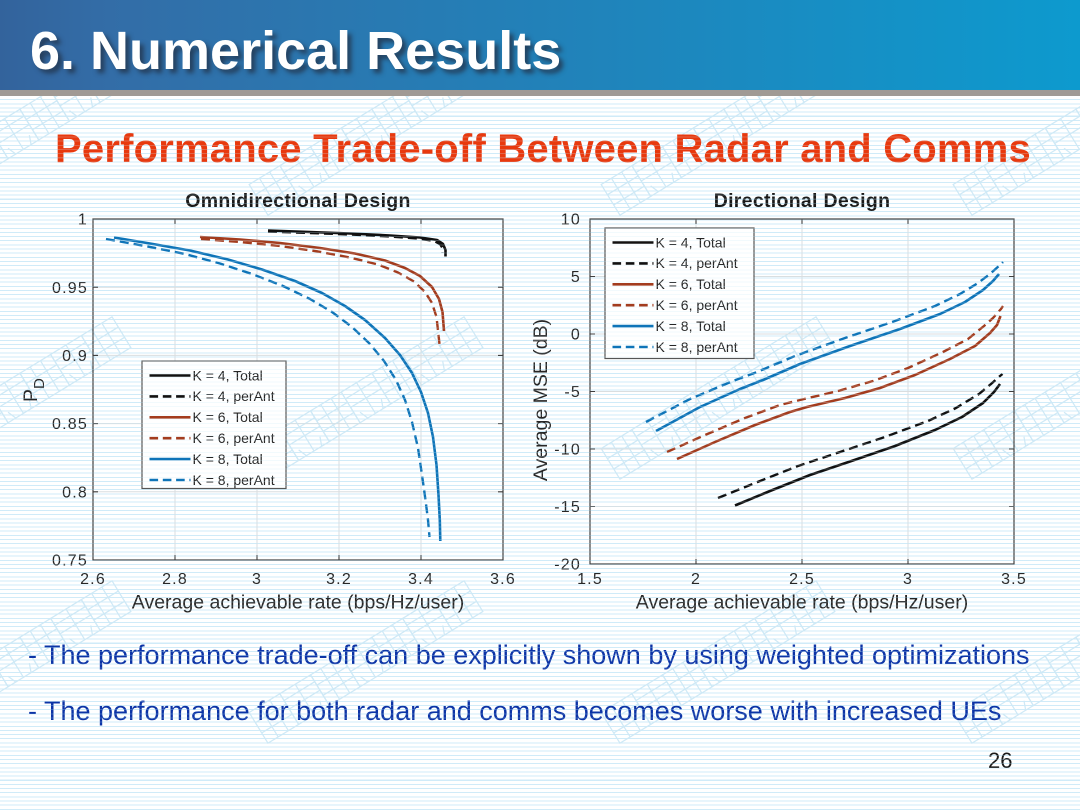 The width and height of the screenshot is (1080, 810). What do you see at coordinates (83, 220) in the screenshot?
I see `svg-text: 1` at bounding box center [83, 220].